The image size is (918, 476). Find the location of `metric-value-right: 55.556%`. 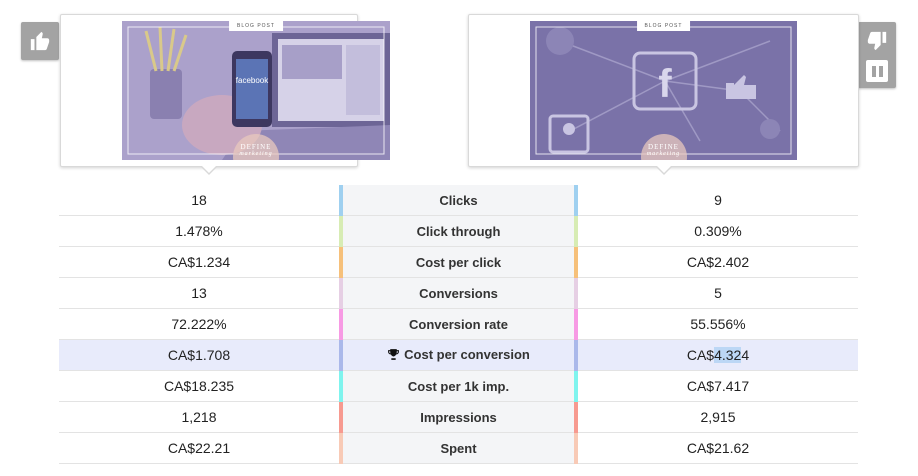

metric-value-right: 55.556% is located at coordinates (717, 324).